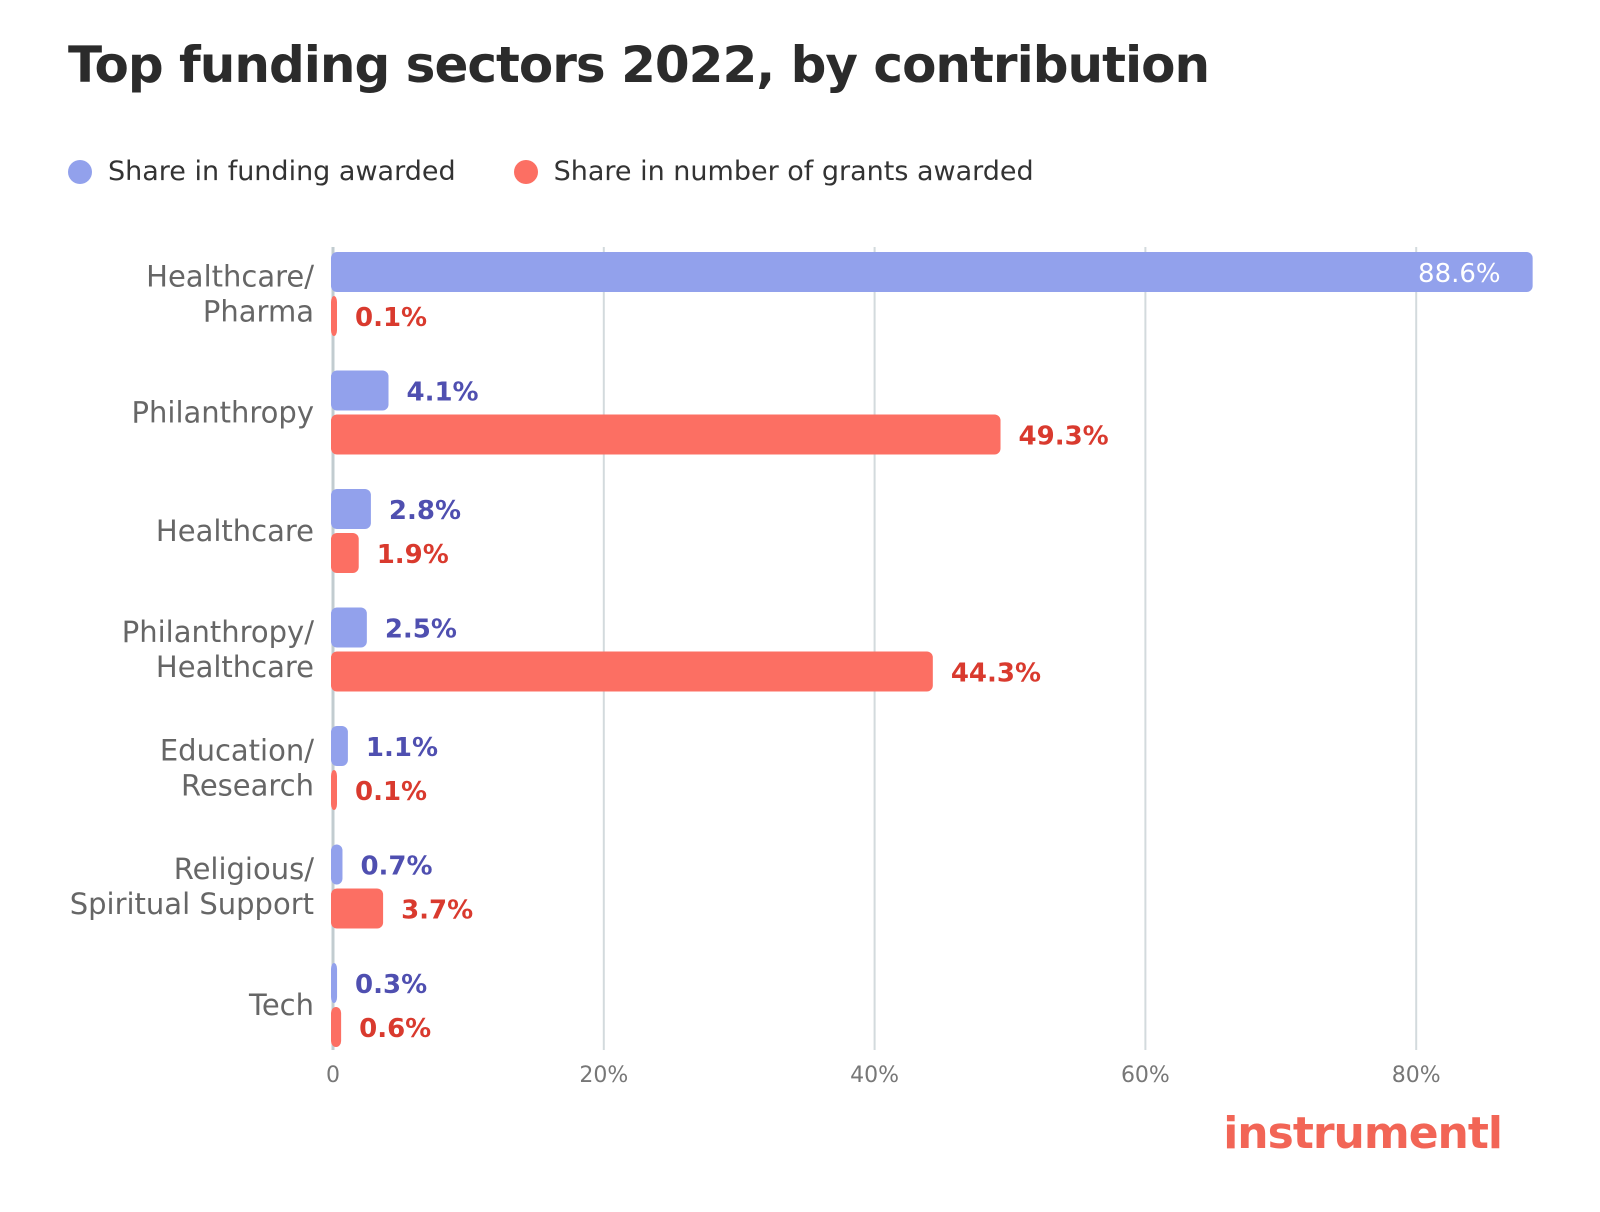 Image resolution: width=1600 pixels, height=1212 pixels. I want to click on data-label: 49.3%, so click(1064, 437).